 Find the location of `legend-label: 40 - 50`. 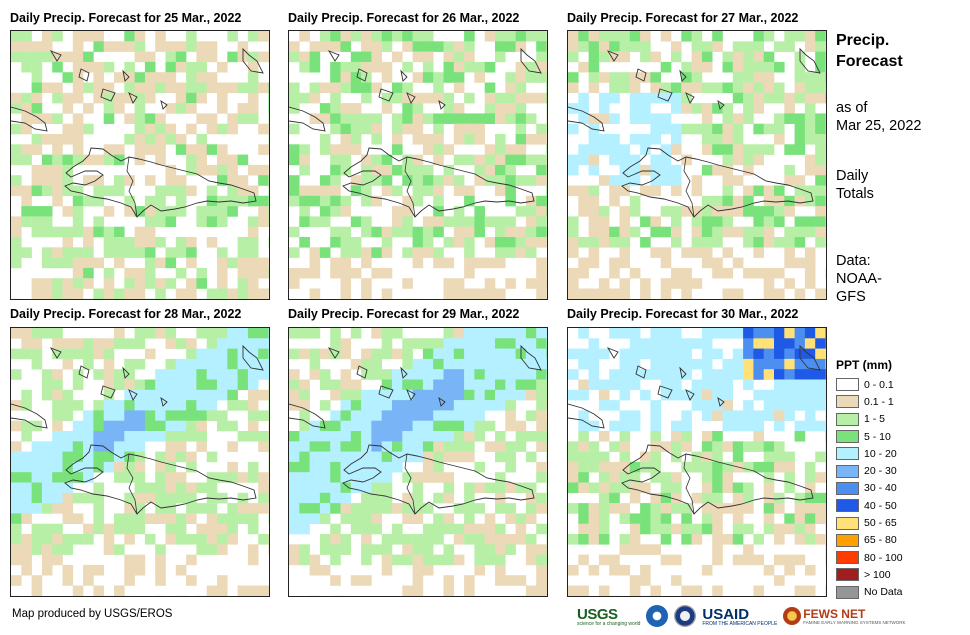

legend-label: 40 - 50 is located at coordinates (880, 505).